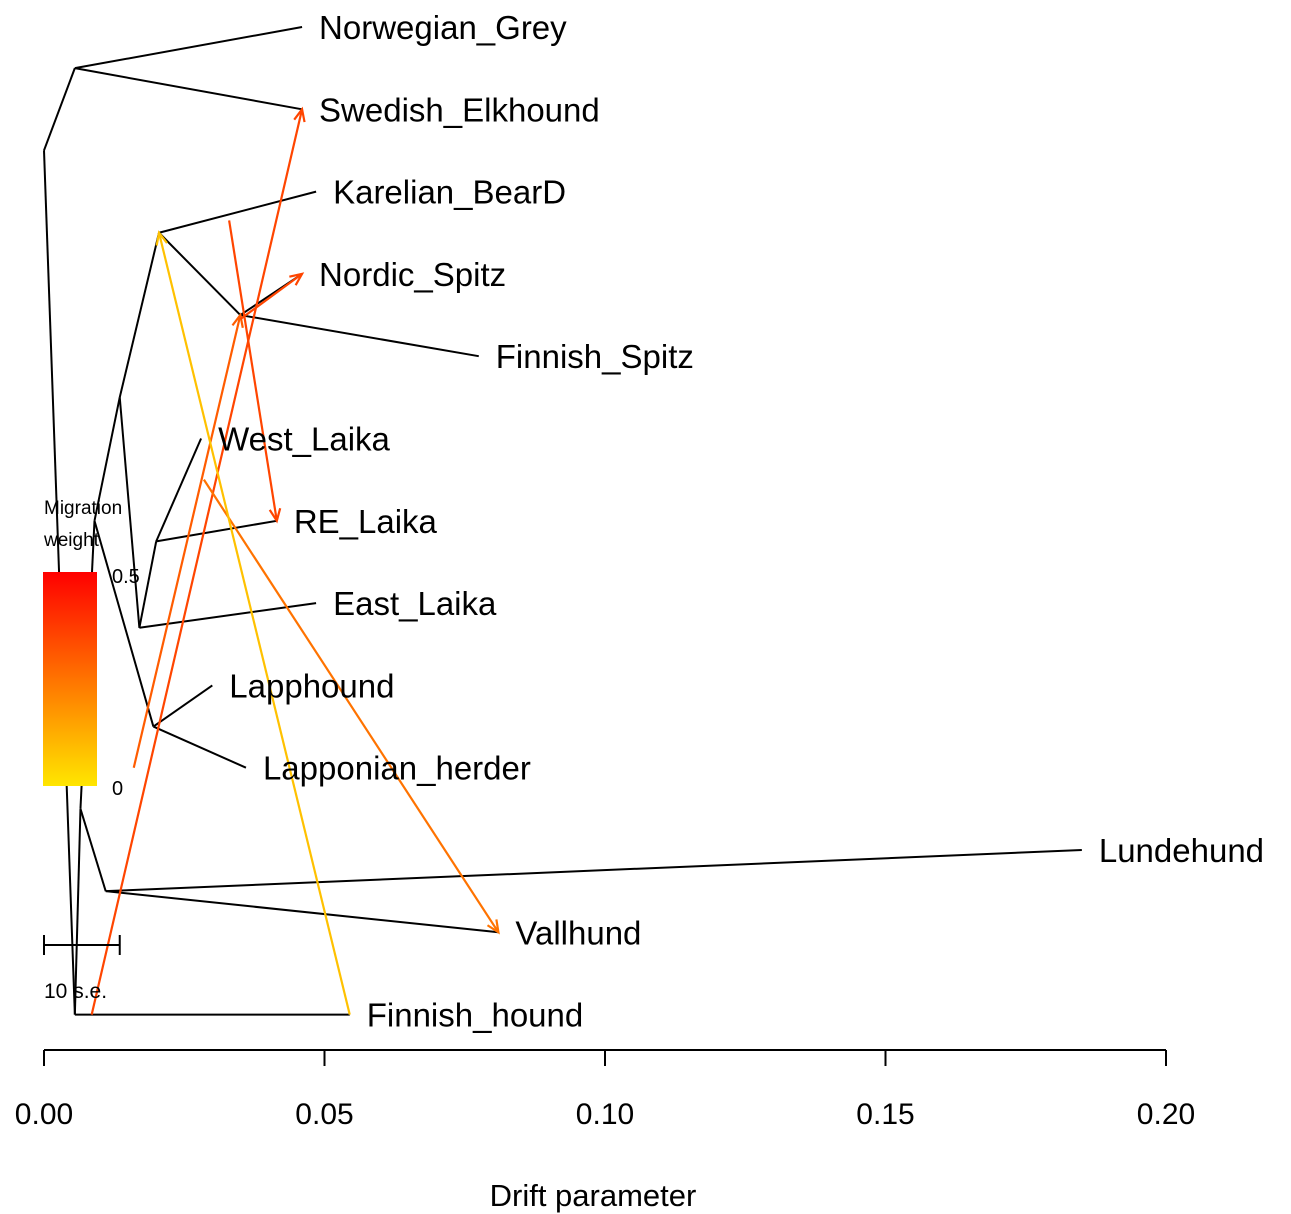  What do you see at coordinates (83, 508) in the screenshot?
I see `legend-title-line-1: Migration` at bounding box center [83, 508].